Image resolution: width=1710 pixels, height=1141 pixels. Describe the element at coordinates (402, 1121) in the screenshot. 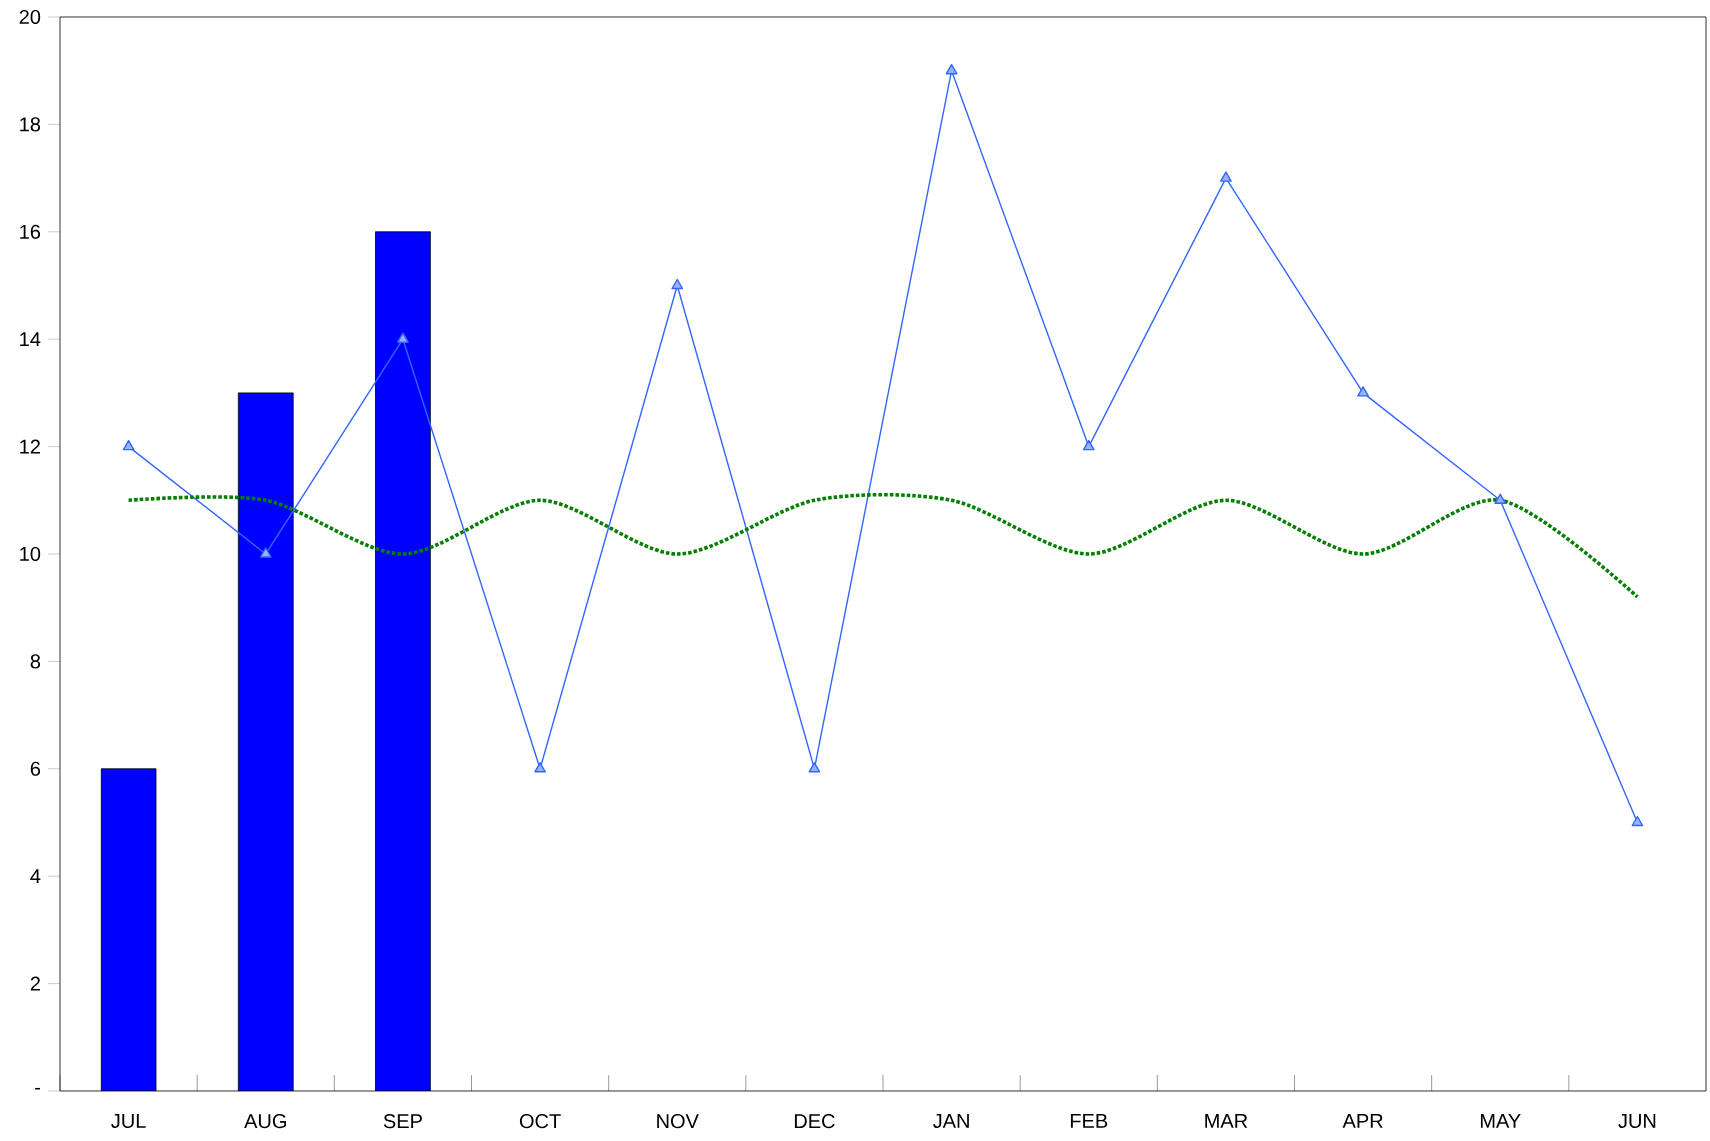

I see `x-tick-label: SEP` at that location.